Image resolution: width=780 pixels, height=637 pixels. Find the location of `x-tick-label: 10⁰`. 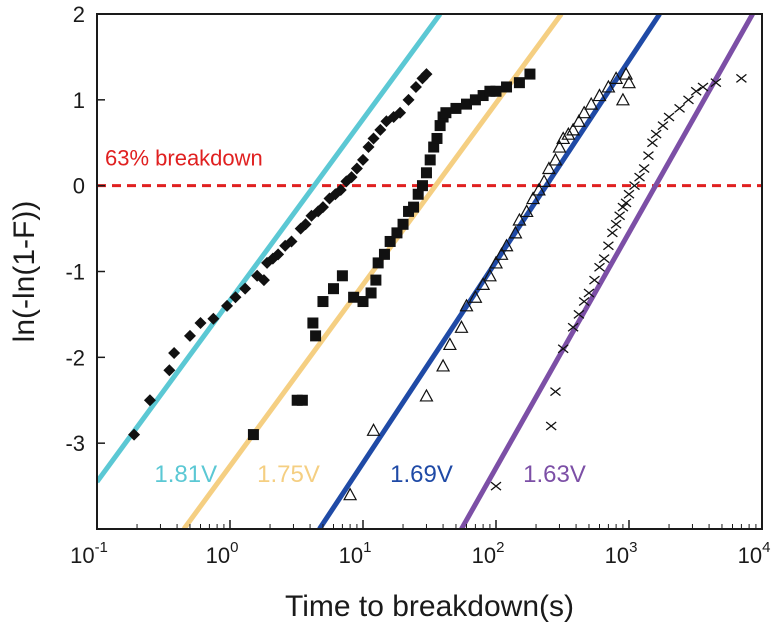

x-tick-label: 10⁰ is located at coordinates (222, 553).